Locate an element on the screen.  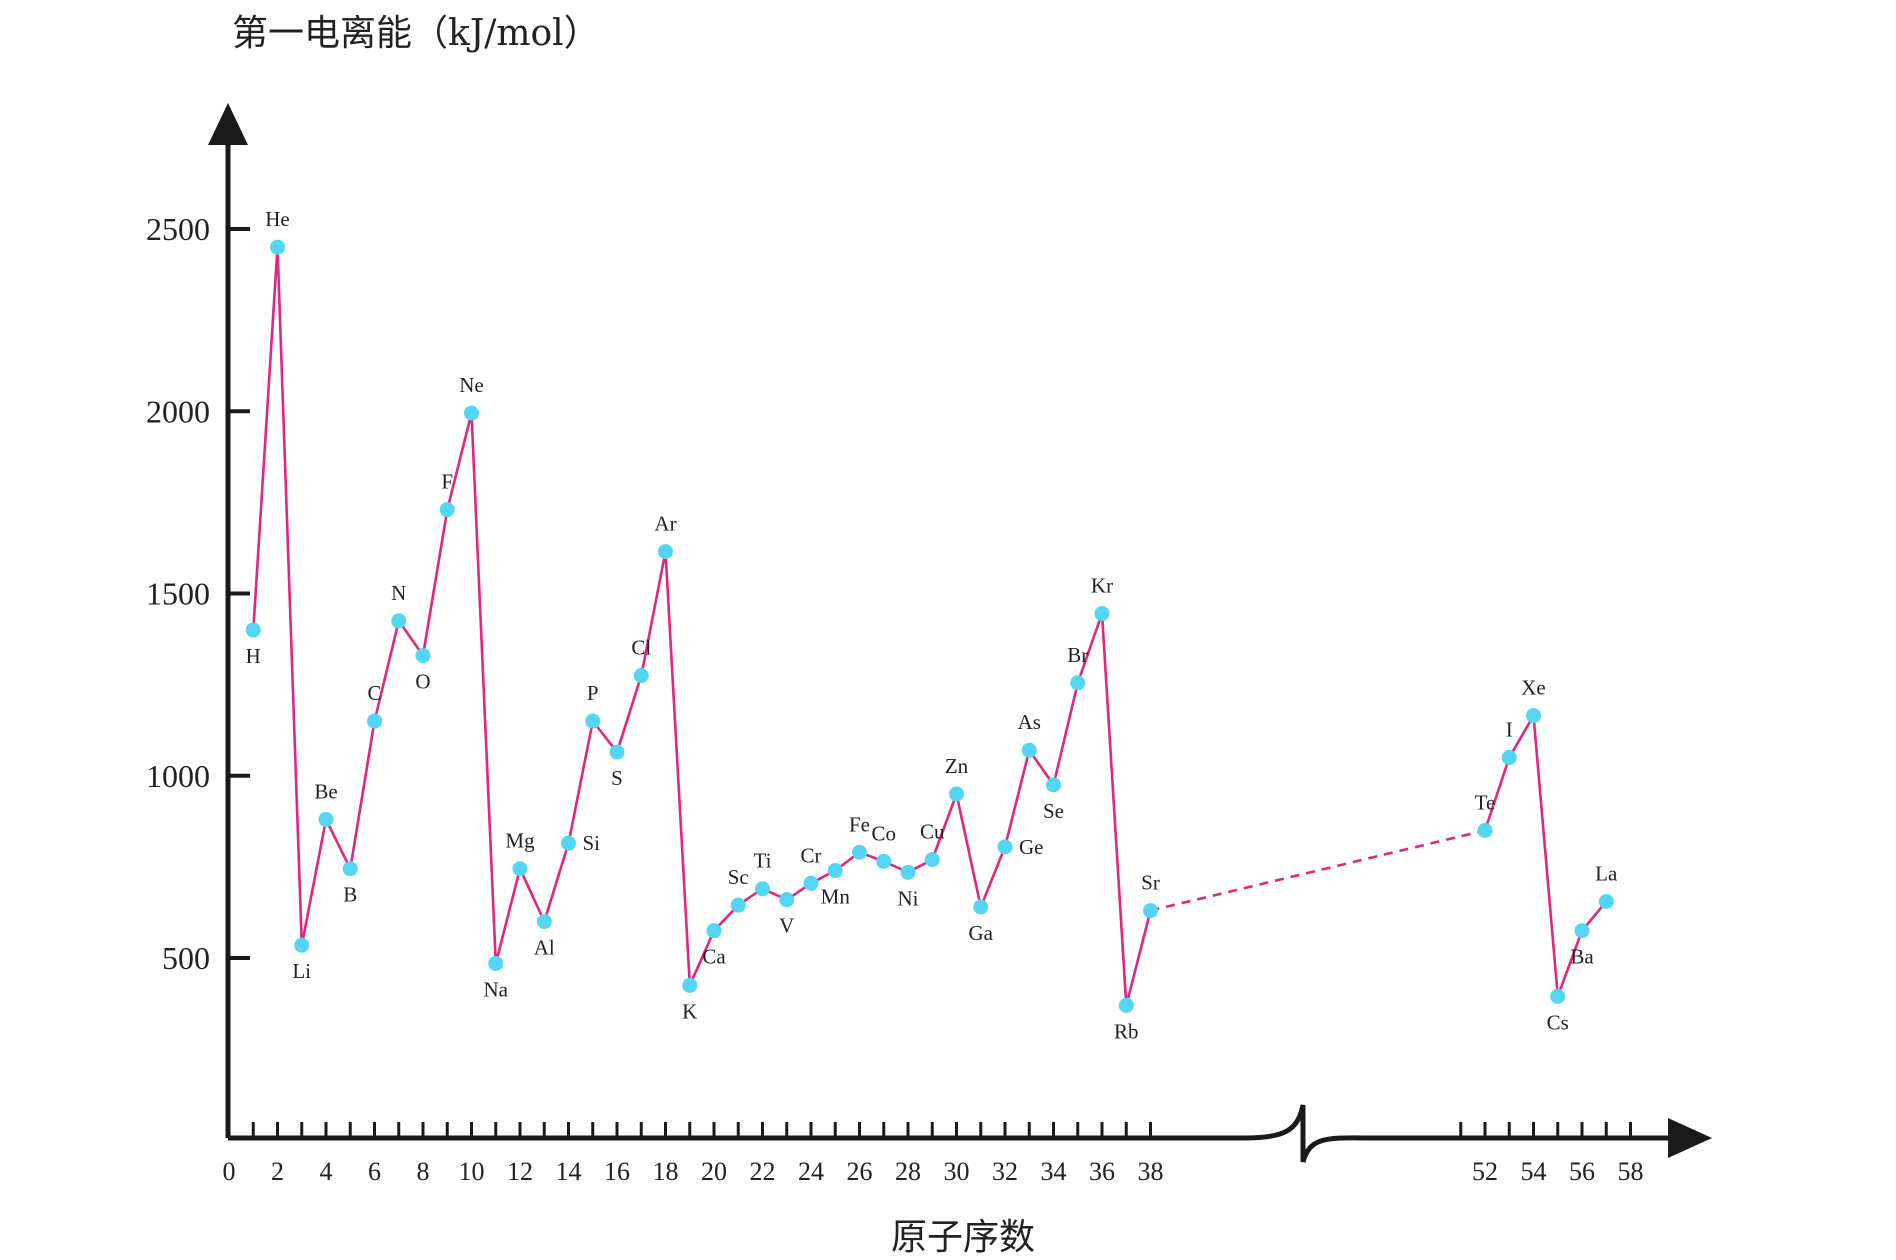
y-tick-label: 1000 is located at coordinates (178, 776).